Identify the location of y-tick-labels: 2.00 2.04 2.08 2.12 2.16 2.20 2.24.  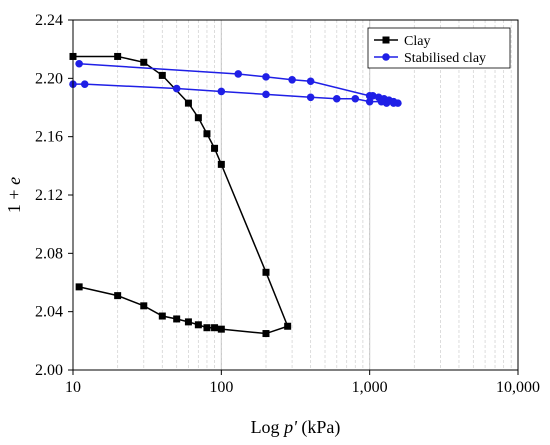
(49, 195).